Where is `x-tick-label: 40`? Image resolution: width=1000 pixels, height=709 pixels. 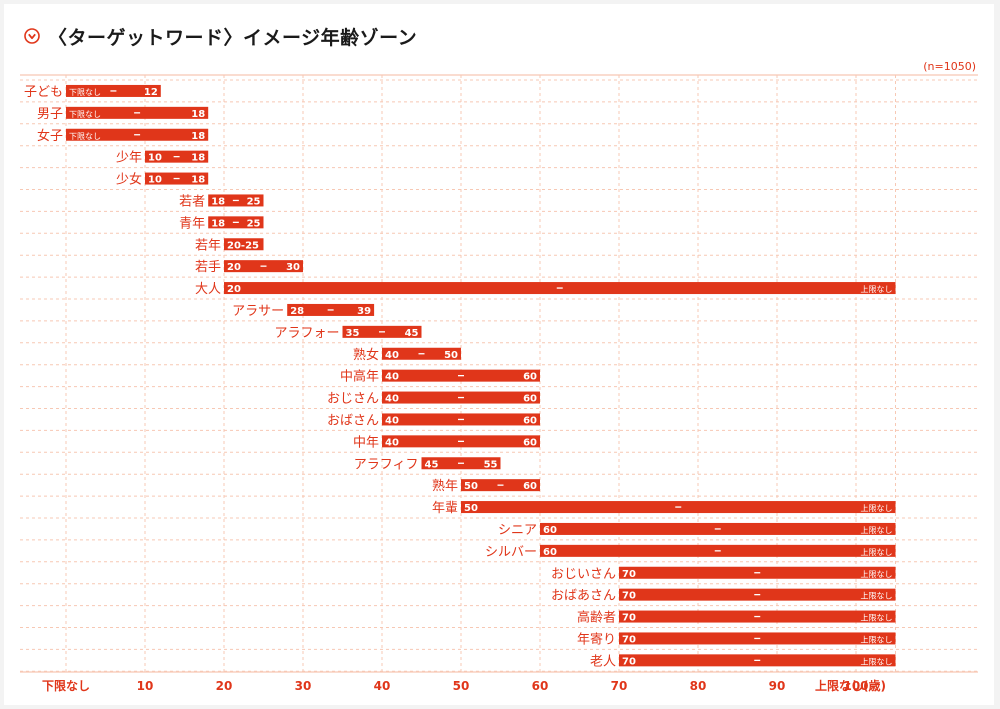 x-tick-label: 40 is located at coordinates (382, 686).